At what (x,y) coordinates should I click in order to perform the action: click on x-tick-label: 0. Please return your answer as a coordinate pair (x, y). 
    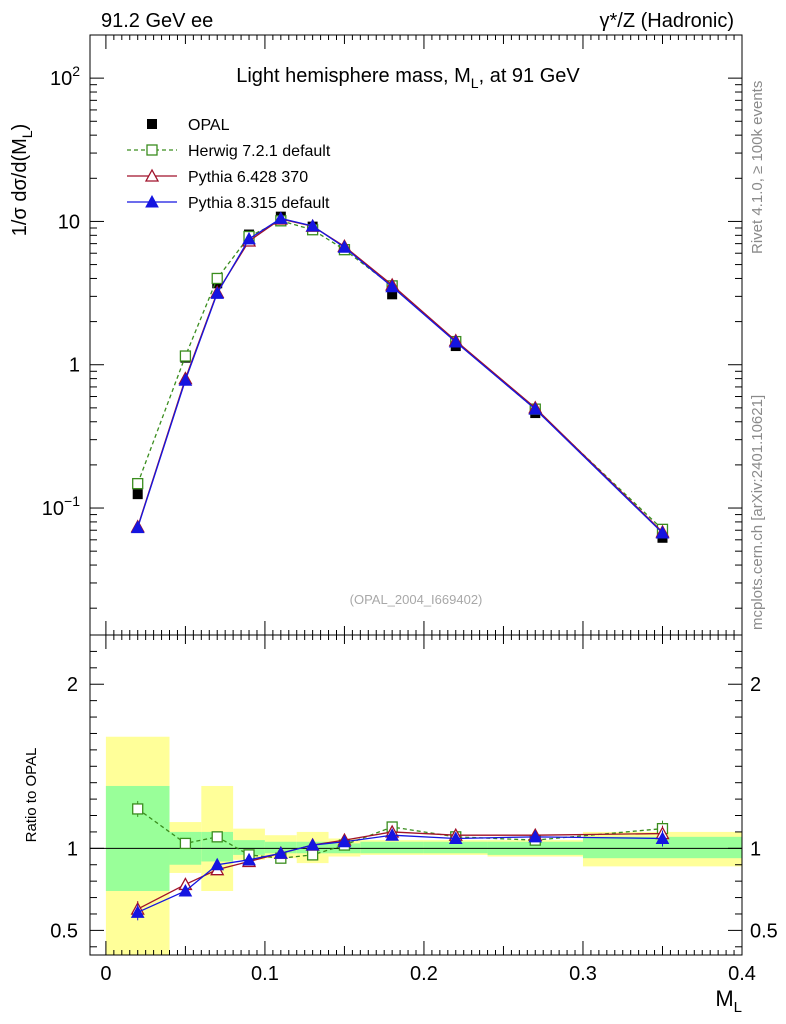
    Looking at the image, I should click on (105, 974).